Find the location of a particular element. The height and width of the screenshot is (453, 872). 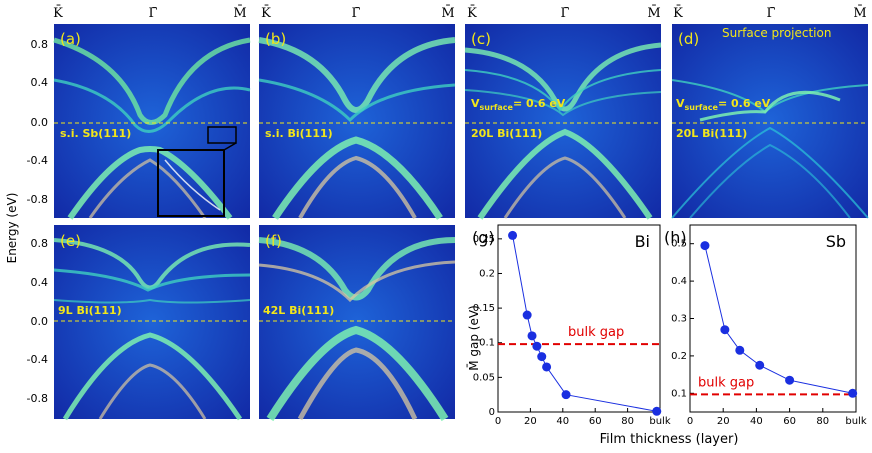

panel-letter-d: (d) is located at coordinates (688, 39).